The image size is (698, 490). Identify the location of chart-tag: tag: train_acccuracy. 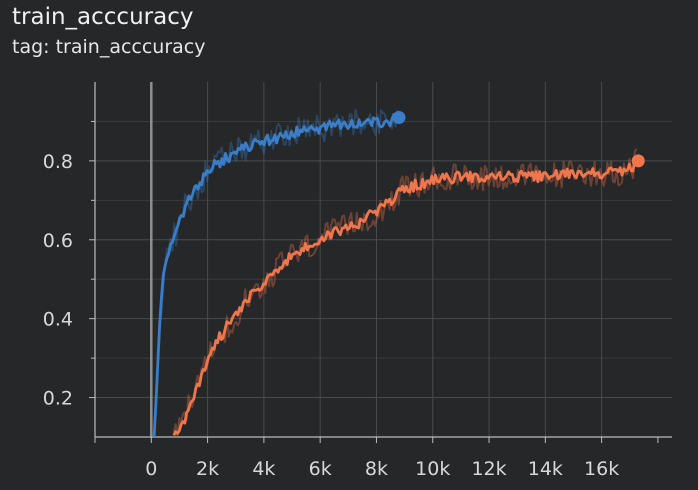
(109, 47).